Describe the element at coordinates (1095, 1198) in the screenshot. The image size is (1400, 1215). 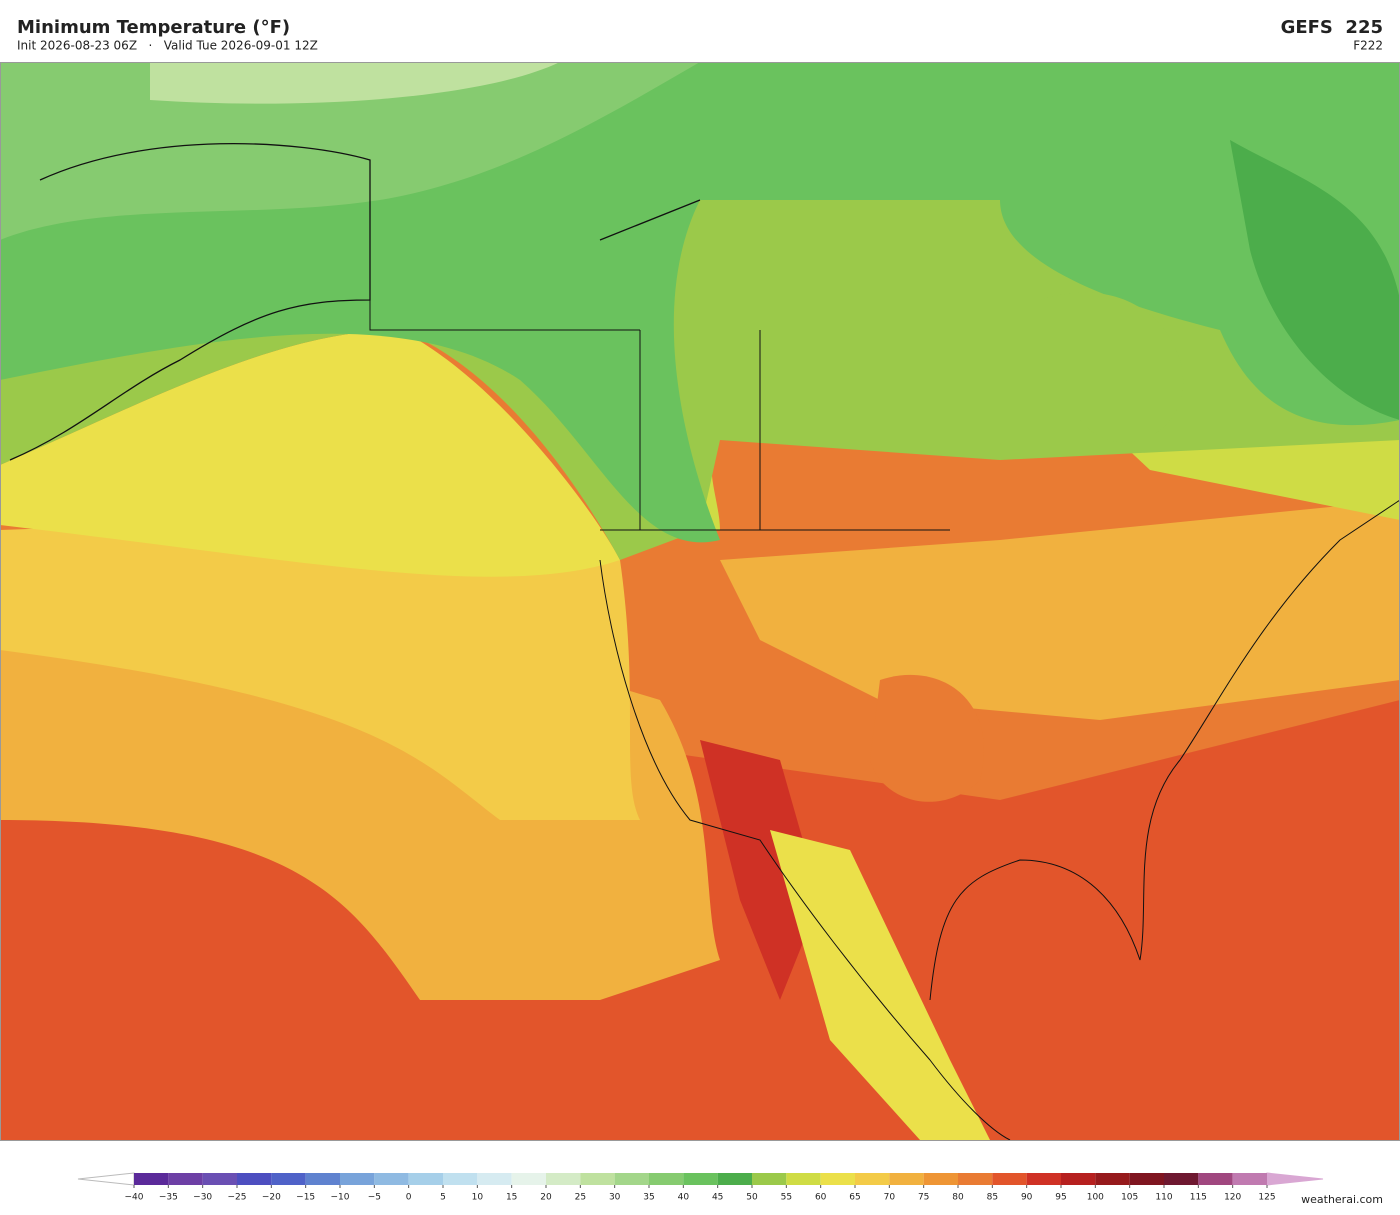
I see `tick-label: 100` at that location.